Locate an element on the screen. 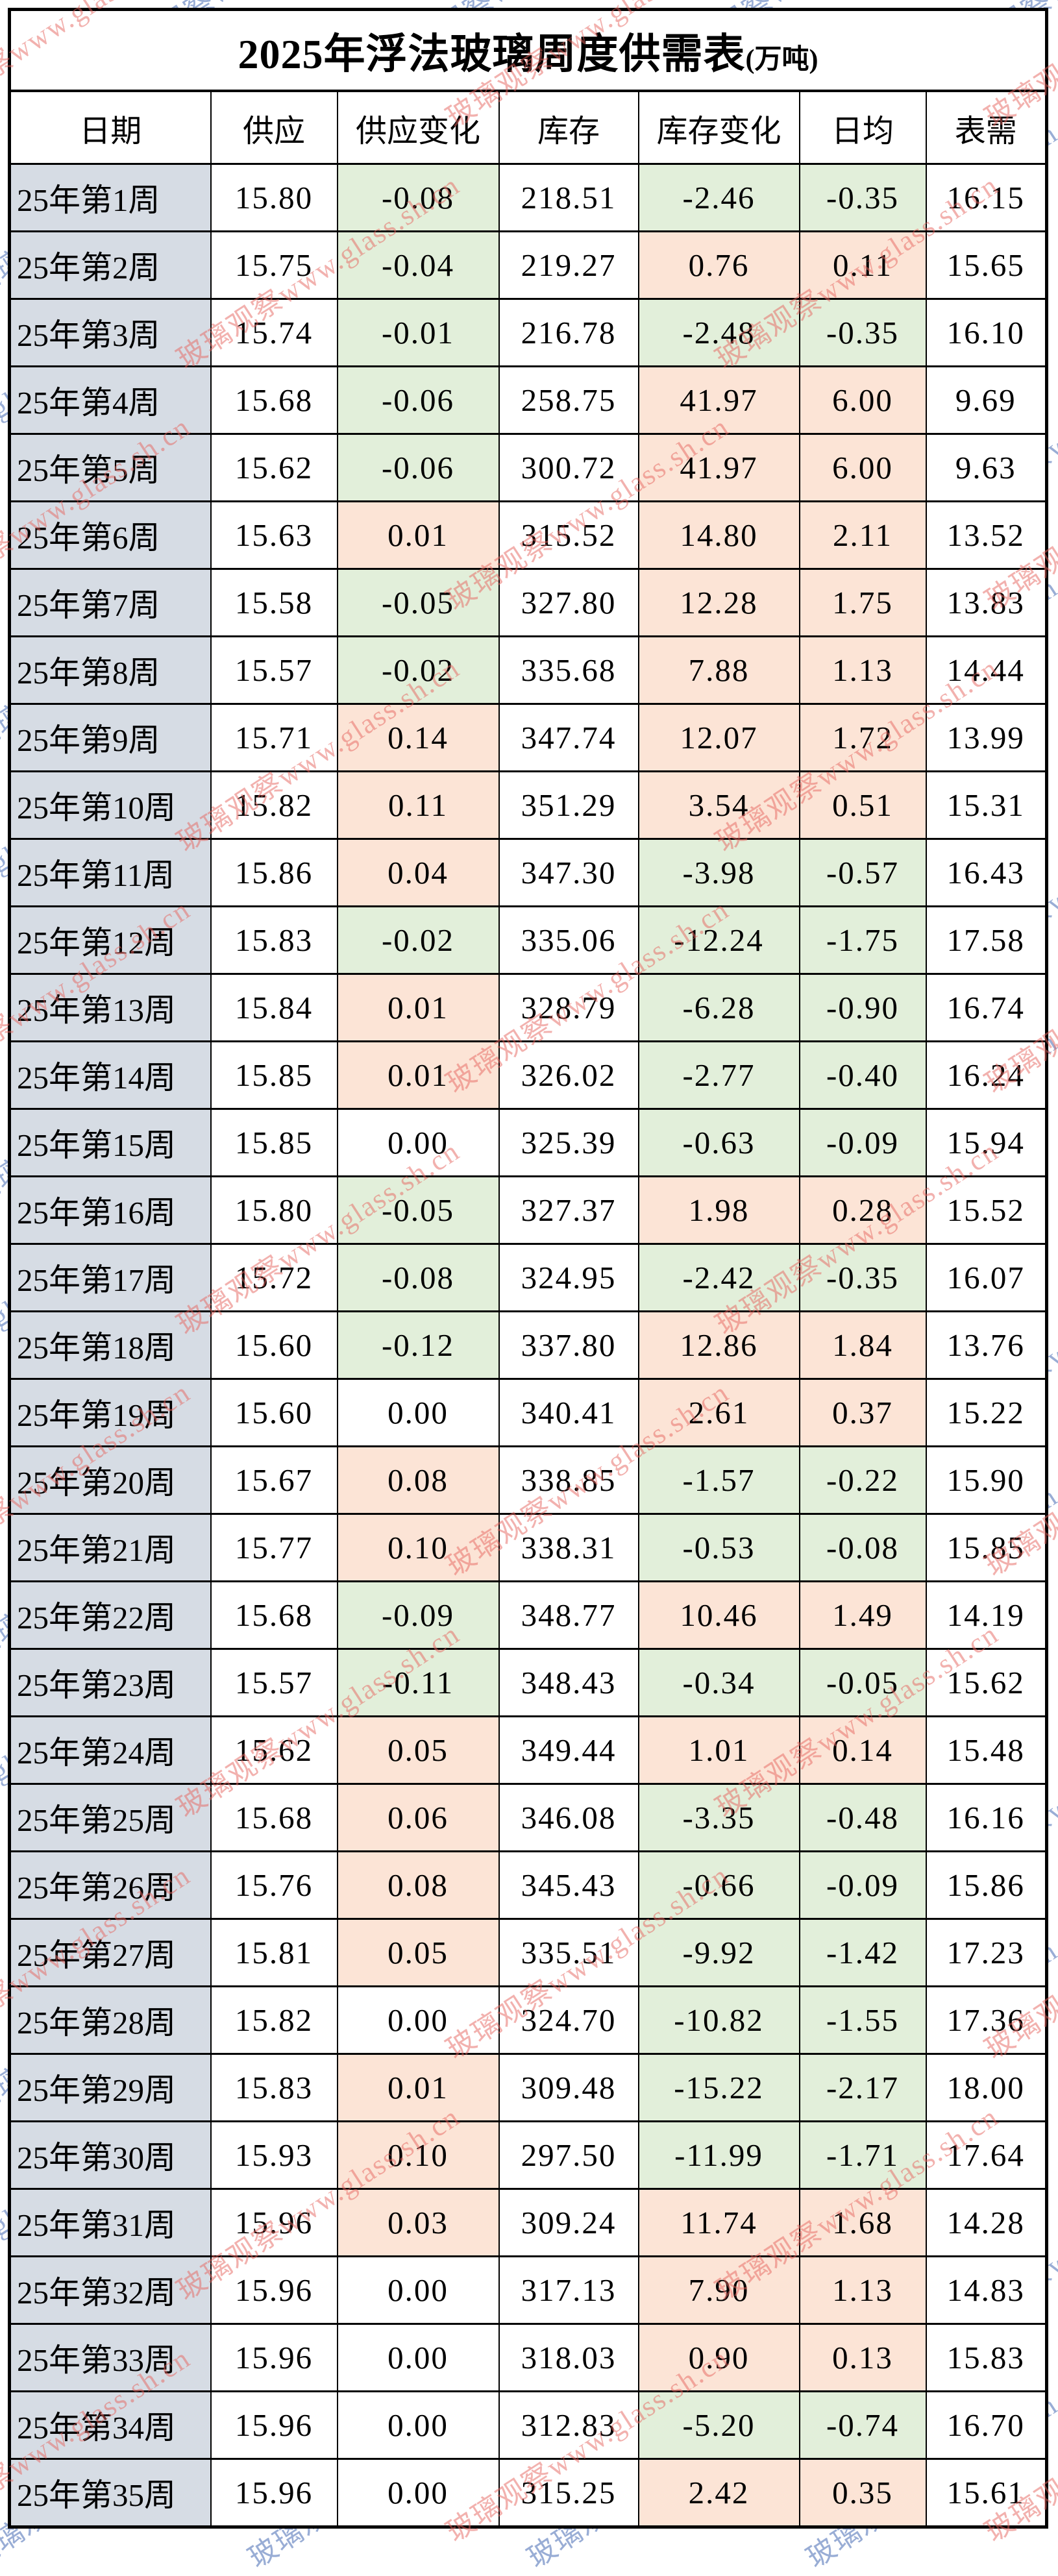  date-cell: 25年第7周 is located at coordinates (110, 602).